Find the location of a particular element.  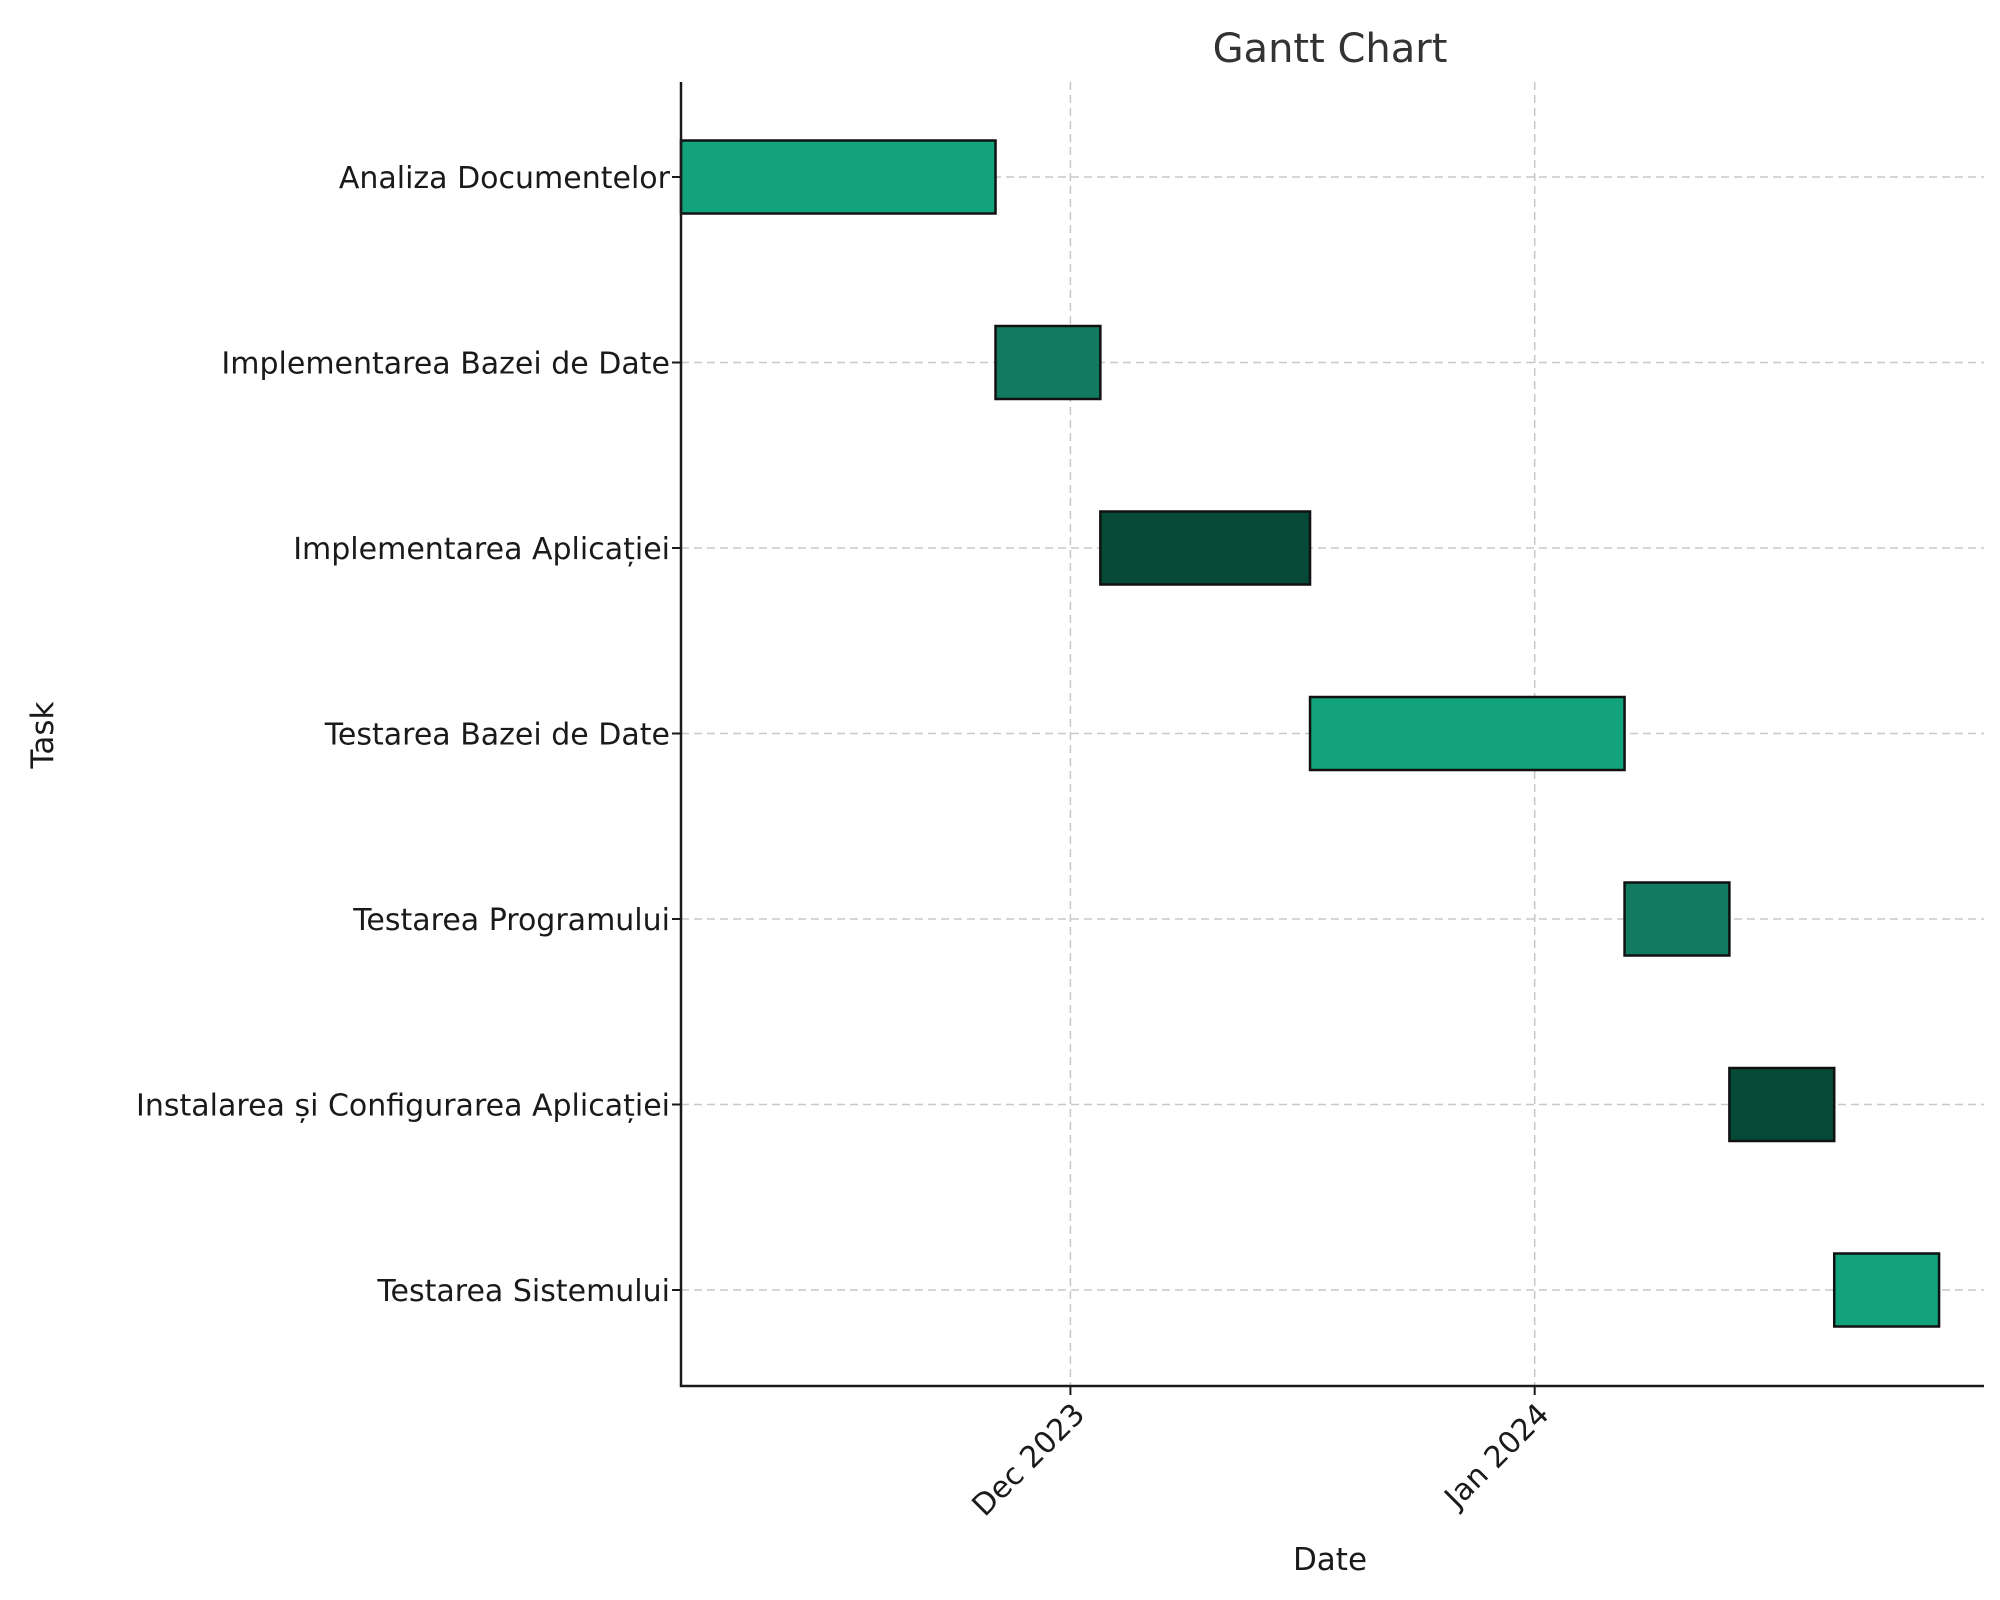

y-tick-label: Analiza Documentelor is located at coordinates (505, 178).